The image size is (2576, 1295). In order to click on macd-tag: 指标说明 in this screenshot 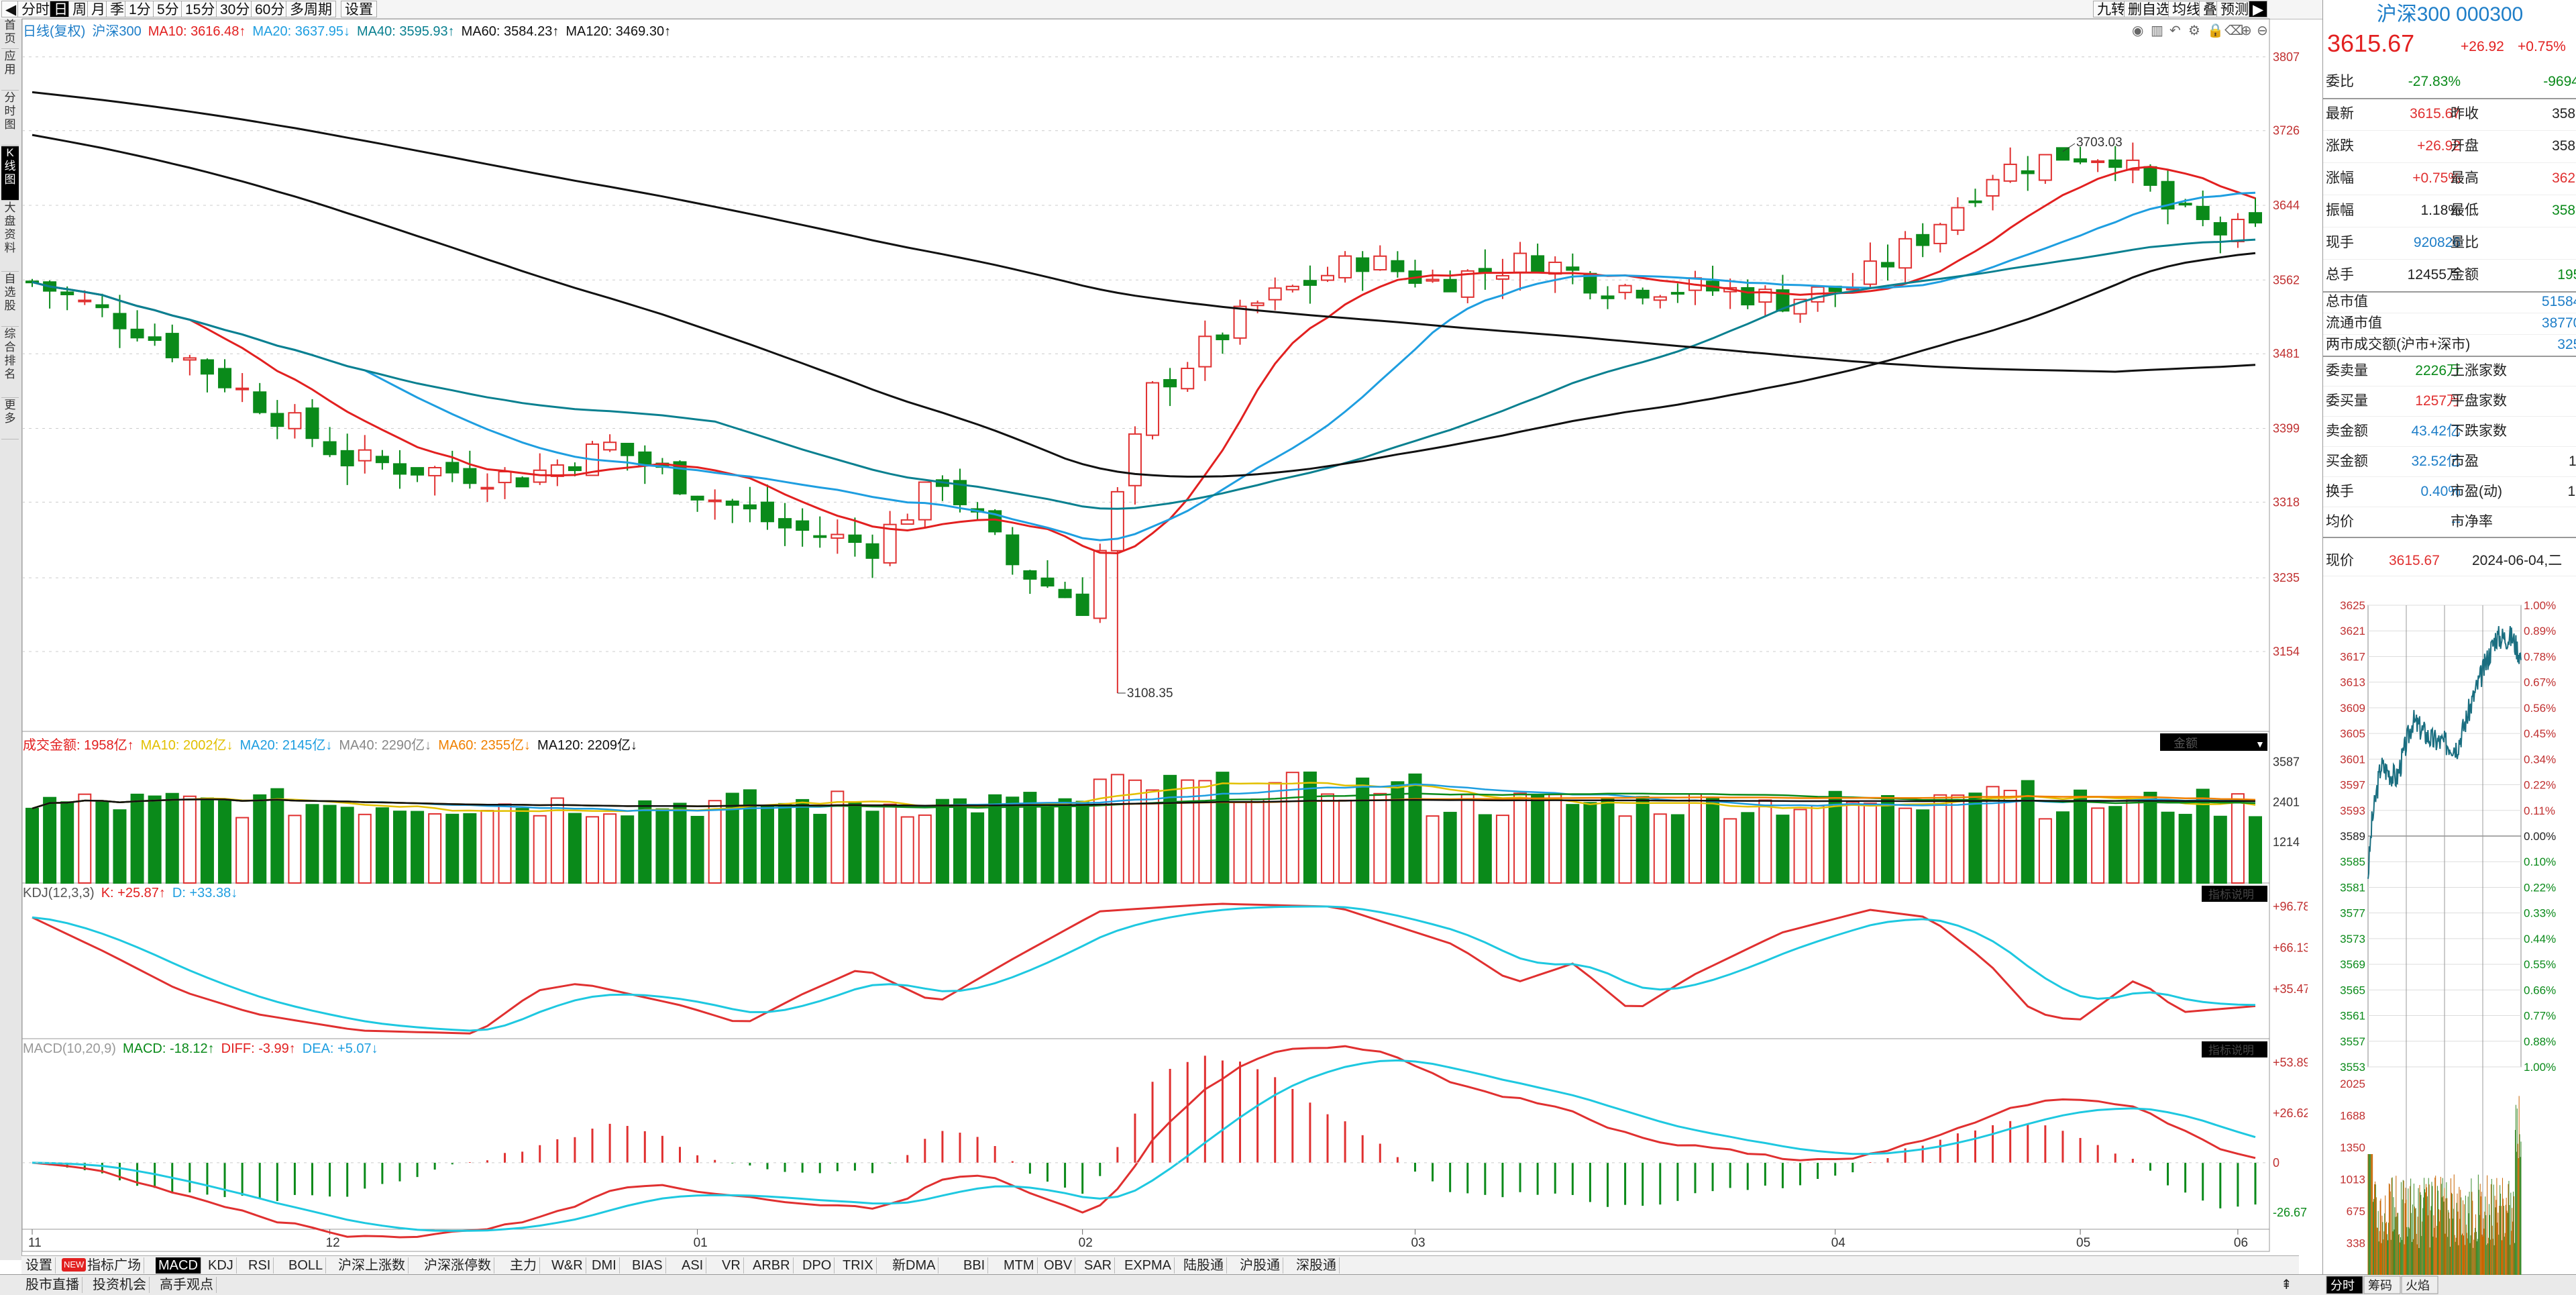, I will do `click(2231, 1050)`.